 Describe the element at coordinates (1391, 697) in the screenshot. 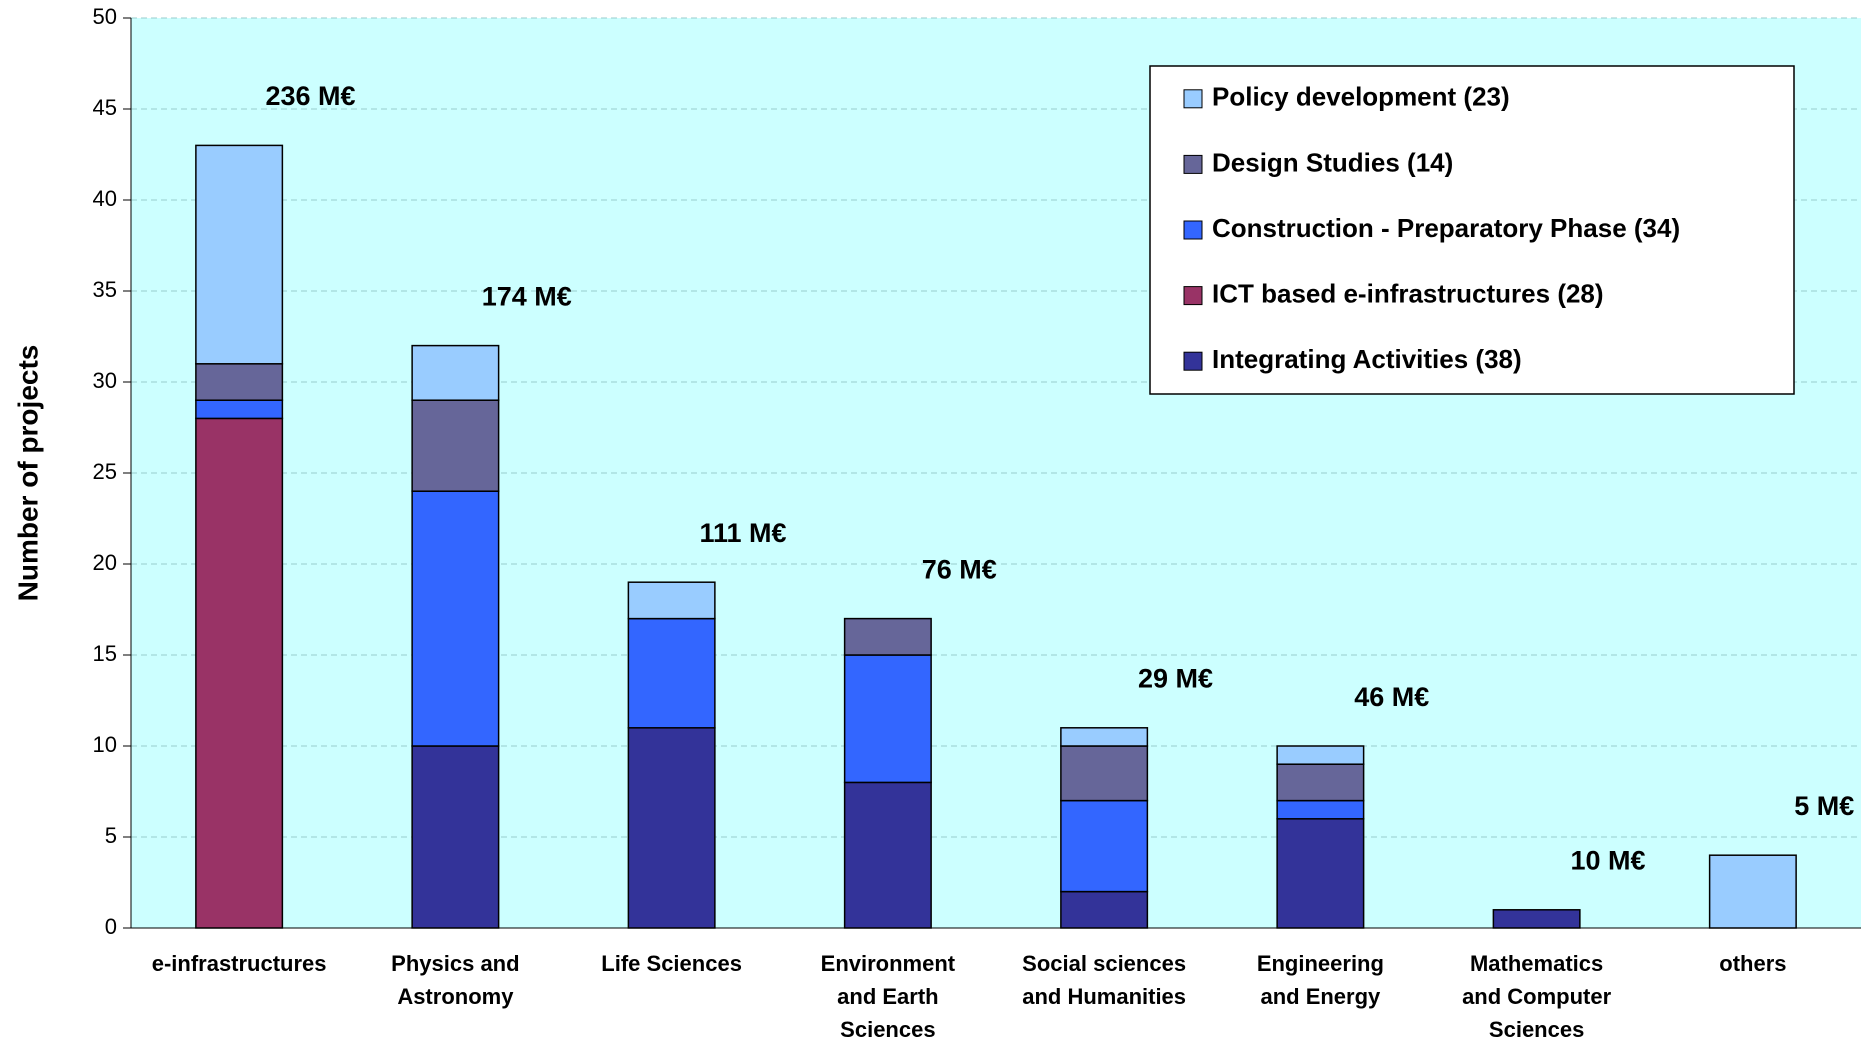

I see `bar-annotation: 46 M€` at that location.